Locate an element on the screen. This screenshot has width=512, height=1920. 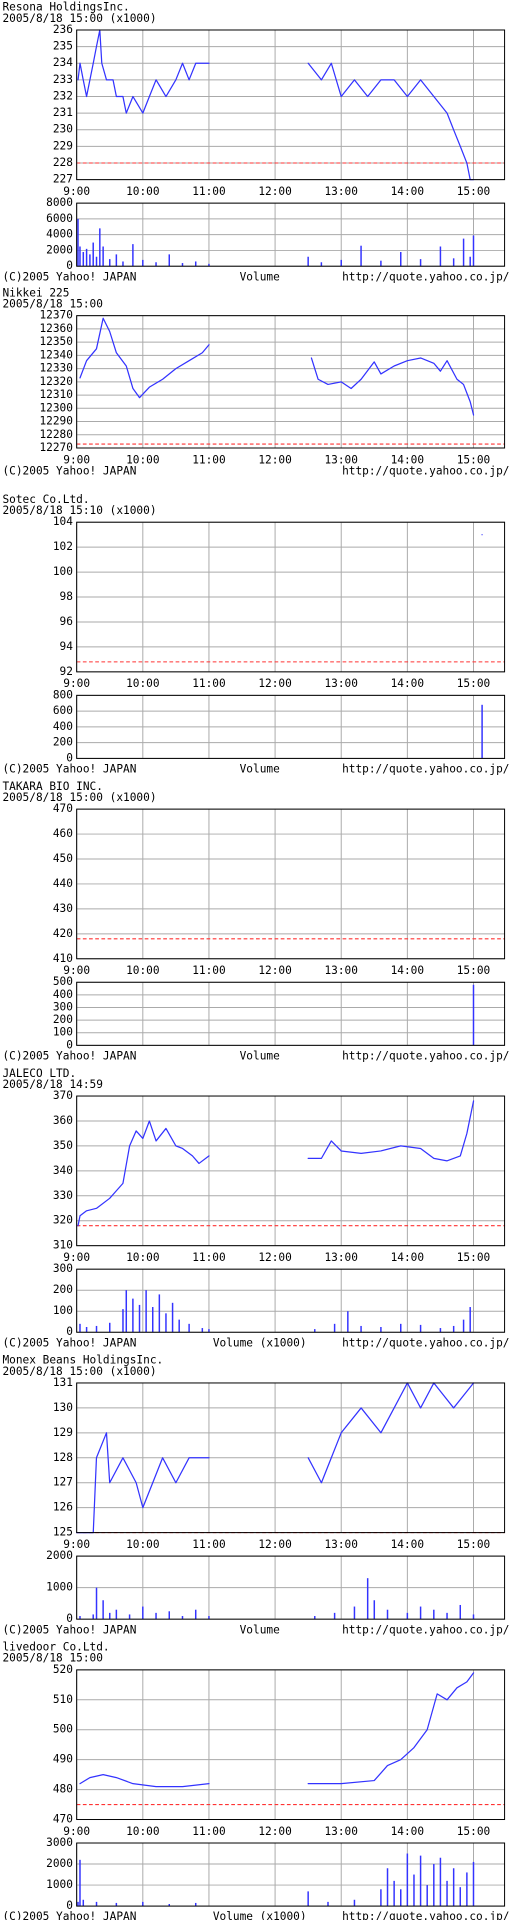
y-tick-label: 3000 is located at coordinates (59, 1842).